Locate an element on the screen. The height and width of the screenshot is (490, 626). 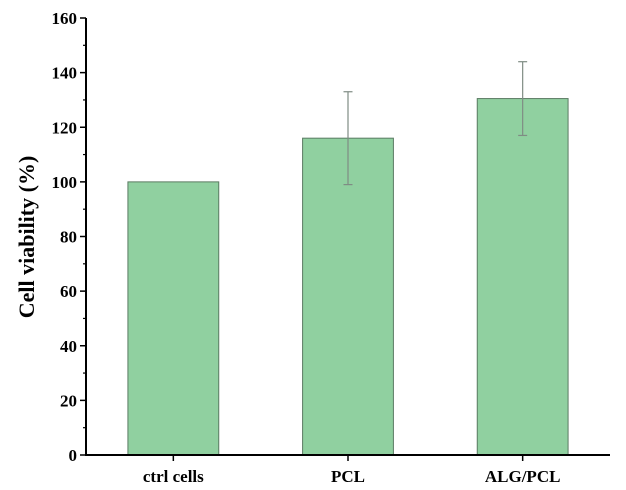
x-tick-label-0: ctrl cells is located at coordinates (173, 476).